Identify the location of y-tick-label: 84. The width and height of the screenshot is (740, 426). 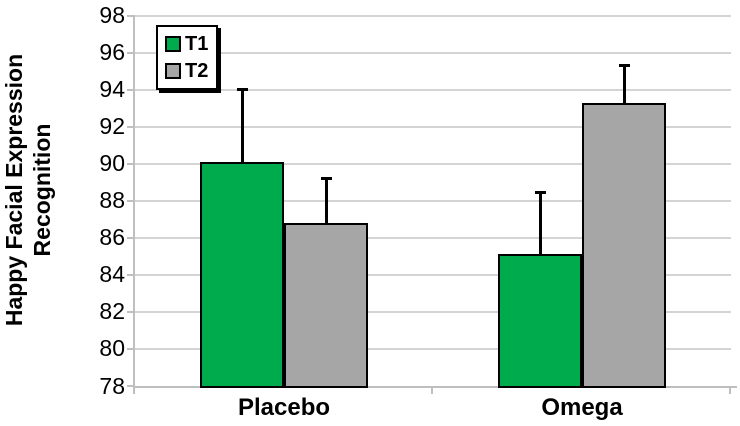
(112, 274).